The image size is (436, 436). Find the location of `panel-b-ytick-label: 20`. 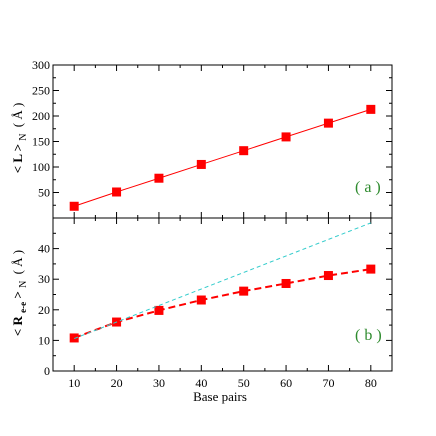

panel-b-ytick-label: 20 is located at coordinates (44, 310).